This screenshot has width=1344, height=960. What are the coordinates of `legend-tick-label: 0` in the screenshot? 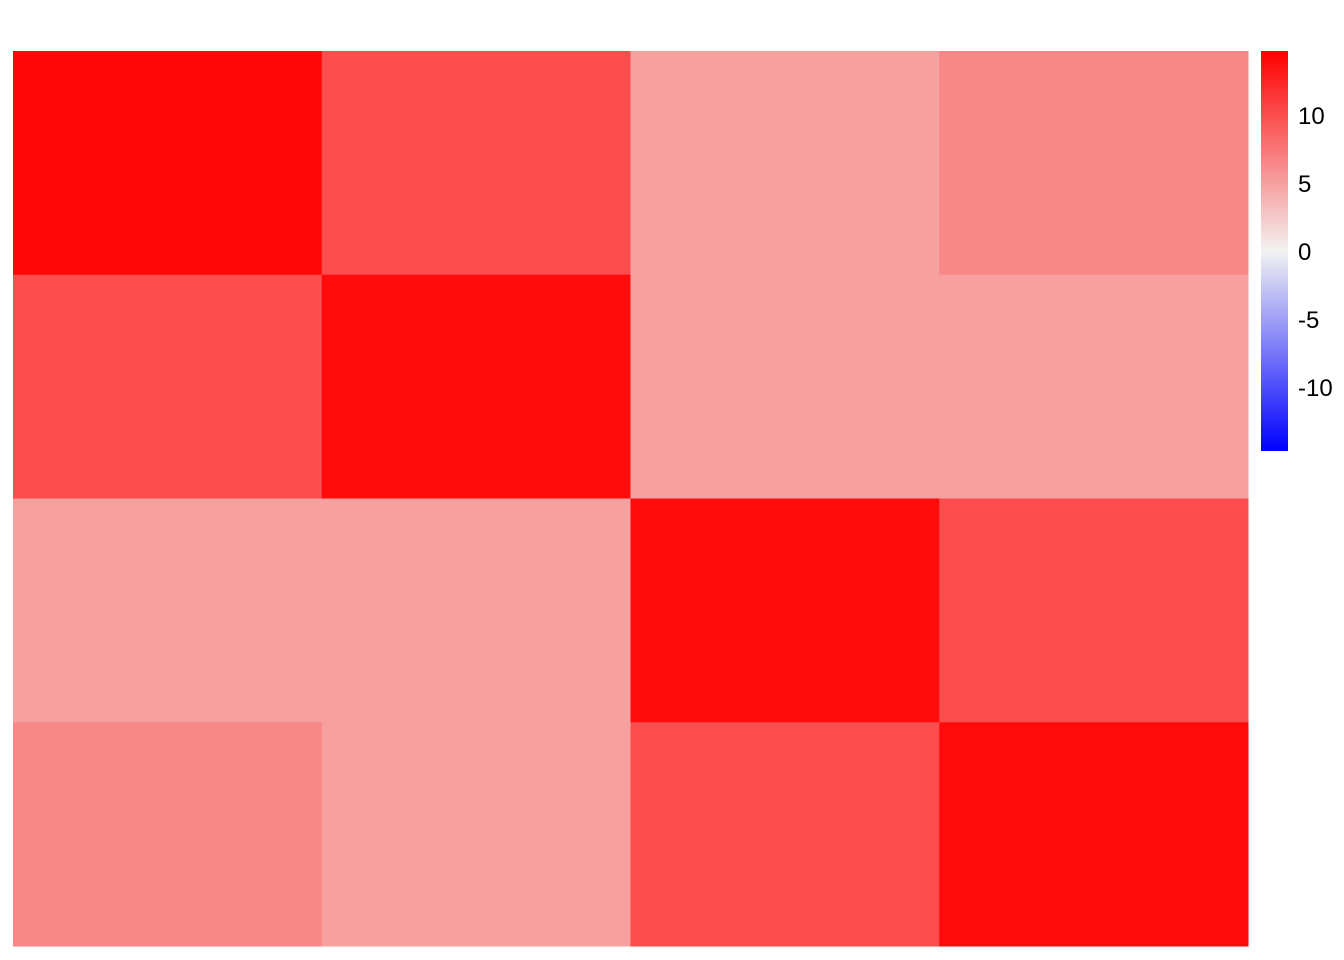 It's located at (1304, 252).